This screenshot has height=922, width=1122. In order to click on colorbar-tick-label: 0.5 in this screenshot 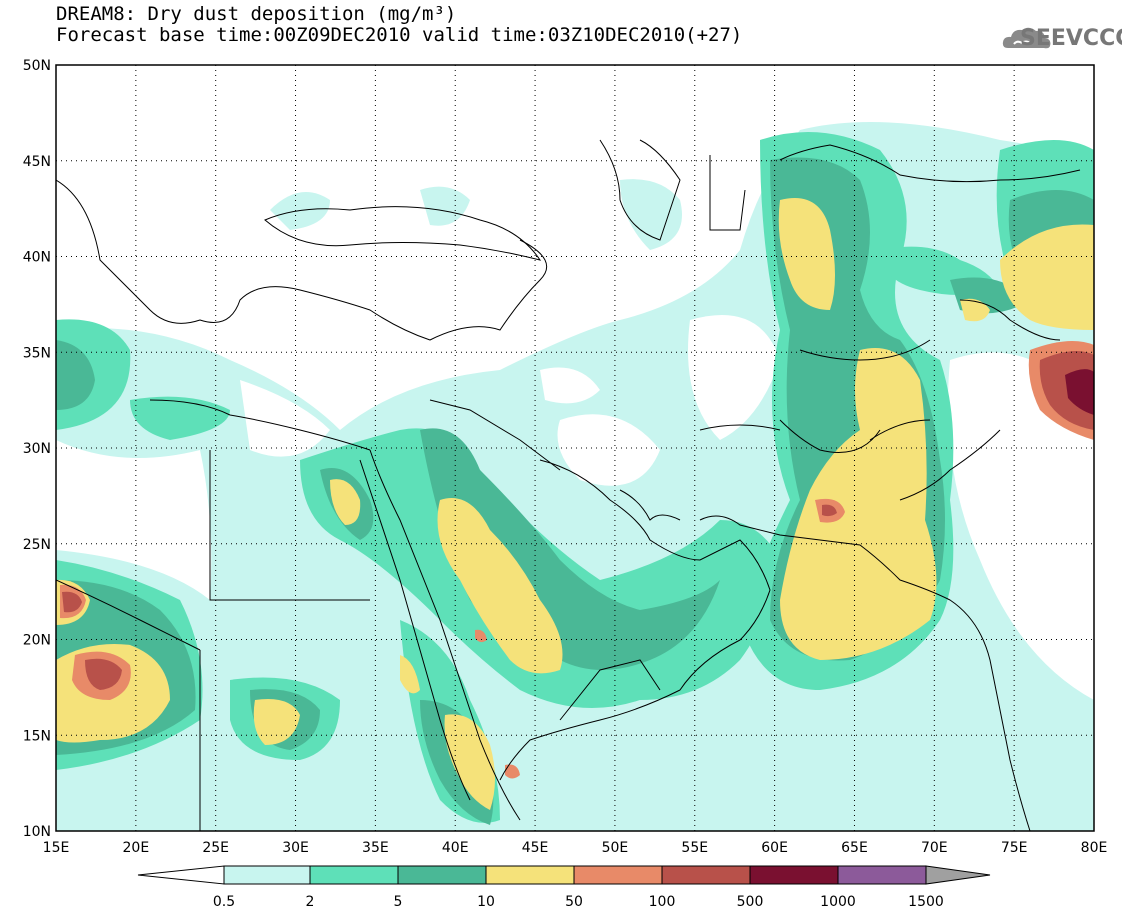, I will do `click(224, 902)`.